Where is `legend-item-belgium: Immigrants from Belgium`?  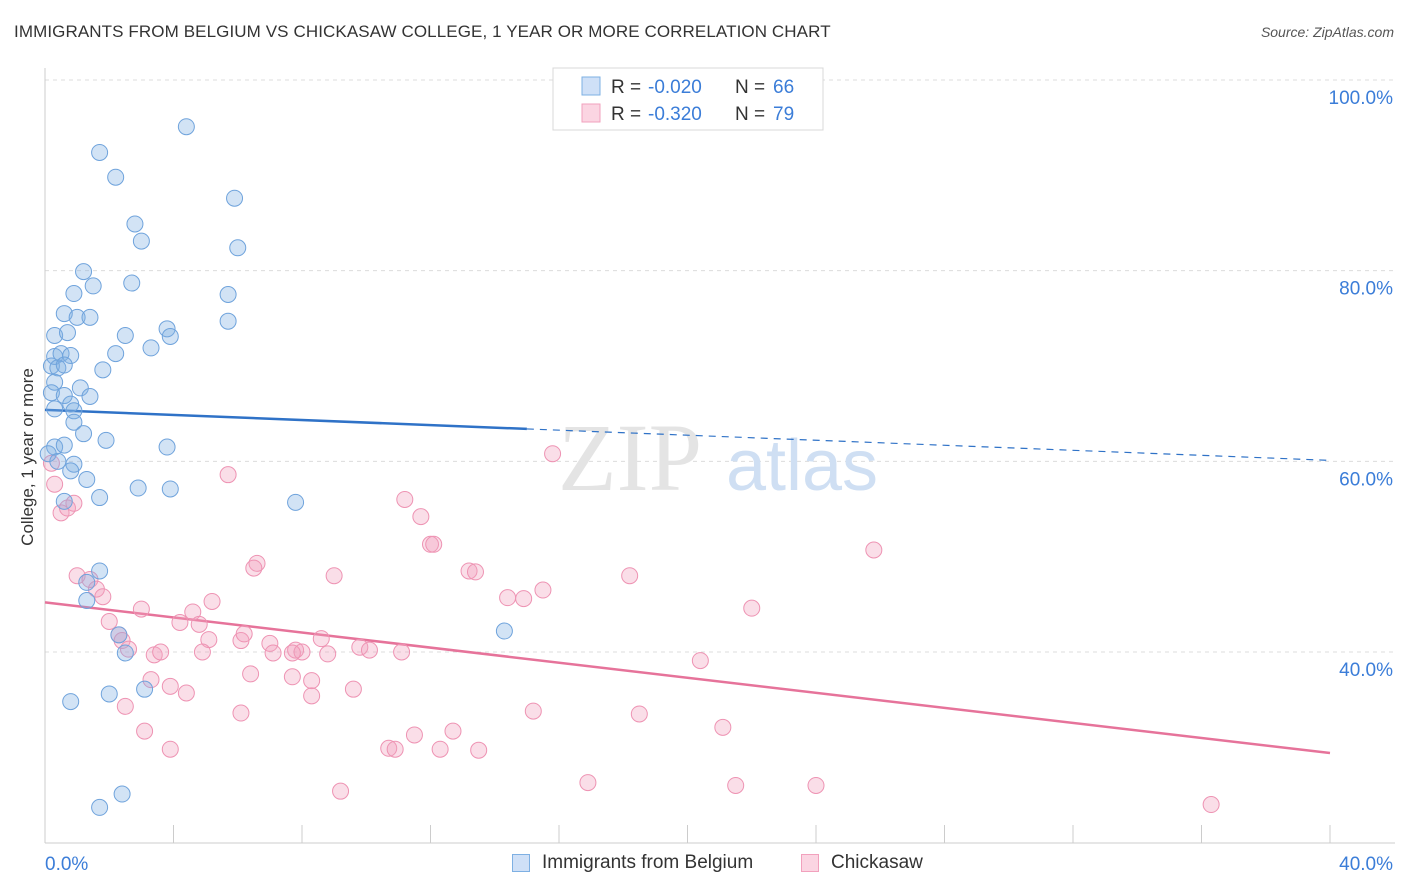
legend-item-belgium: Immigrants from Belgium is located at coordinates (632, 863).